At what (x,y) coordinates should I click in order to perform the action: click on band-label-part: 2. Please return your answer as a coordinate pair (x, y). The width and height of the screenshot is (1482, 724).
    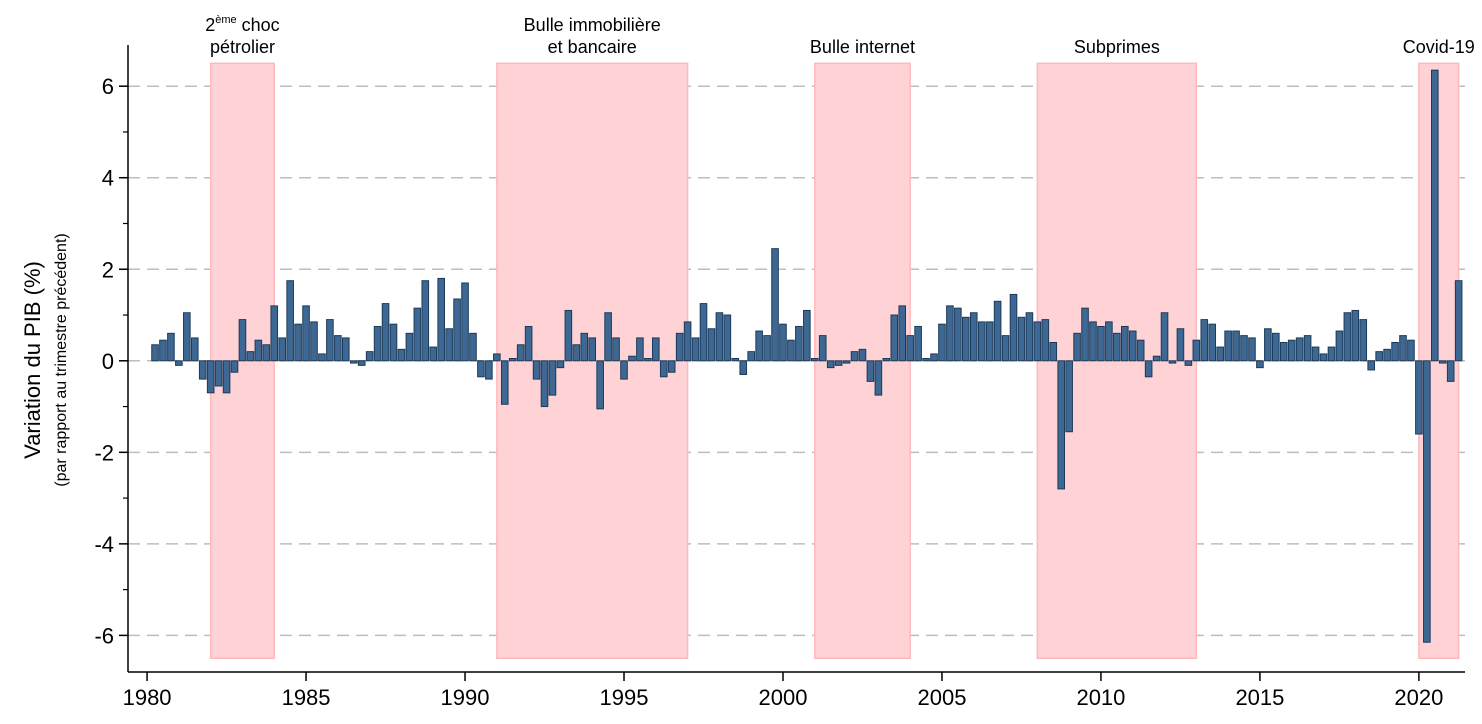
    Looking at the image, I should click on (210, 25).